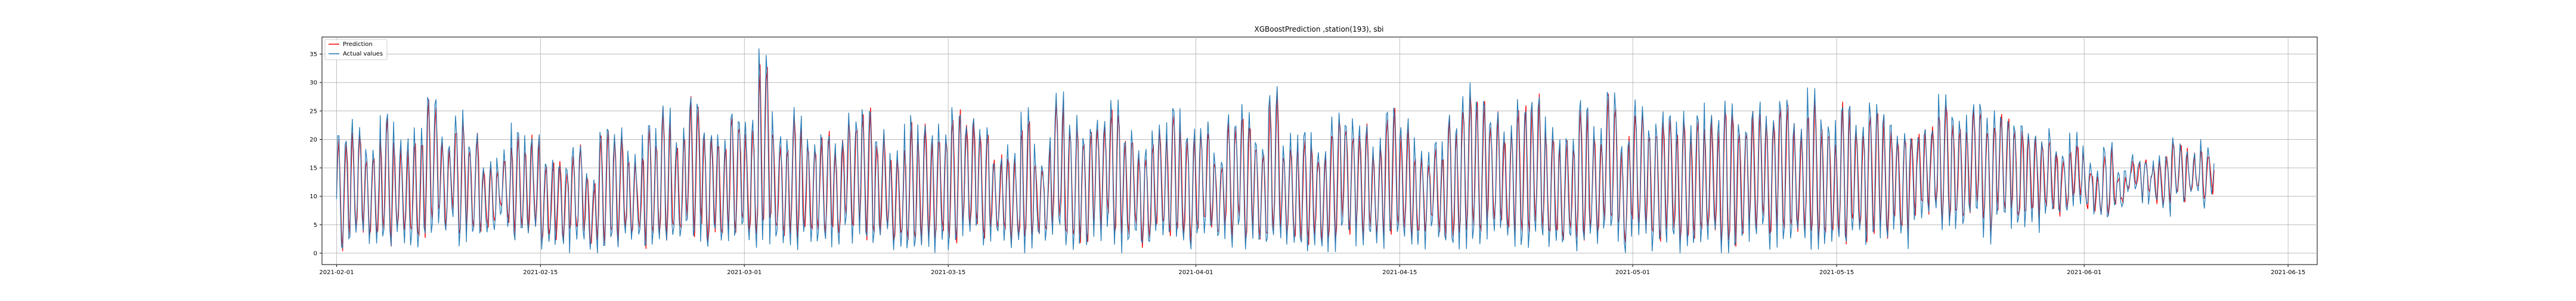 The height and width of the screenshot is (301, 2576). Describe the element at coordinates (316, 226) in the screenshot. I see `y-tick-label: 5` at that location.